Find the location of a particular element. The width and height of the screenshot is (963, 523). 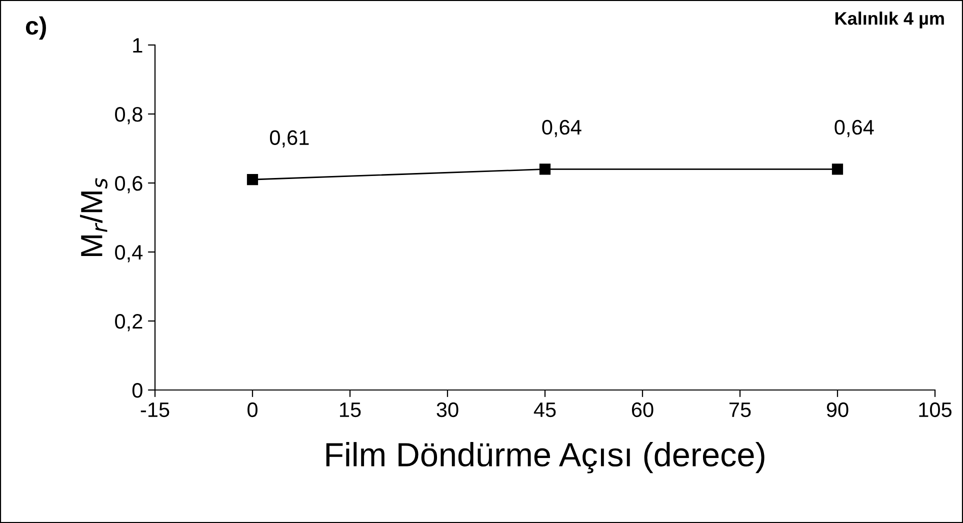

y-tick-label: 0,8 is located at coordinates (128, 115).